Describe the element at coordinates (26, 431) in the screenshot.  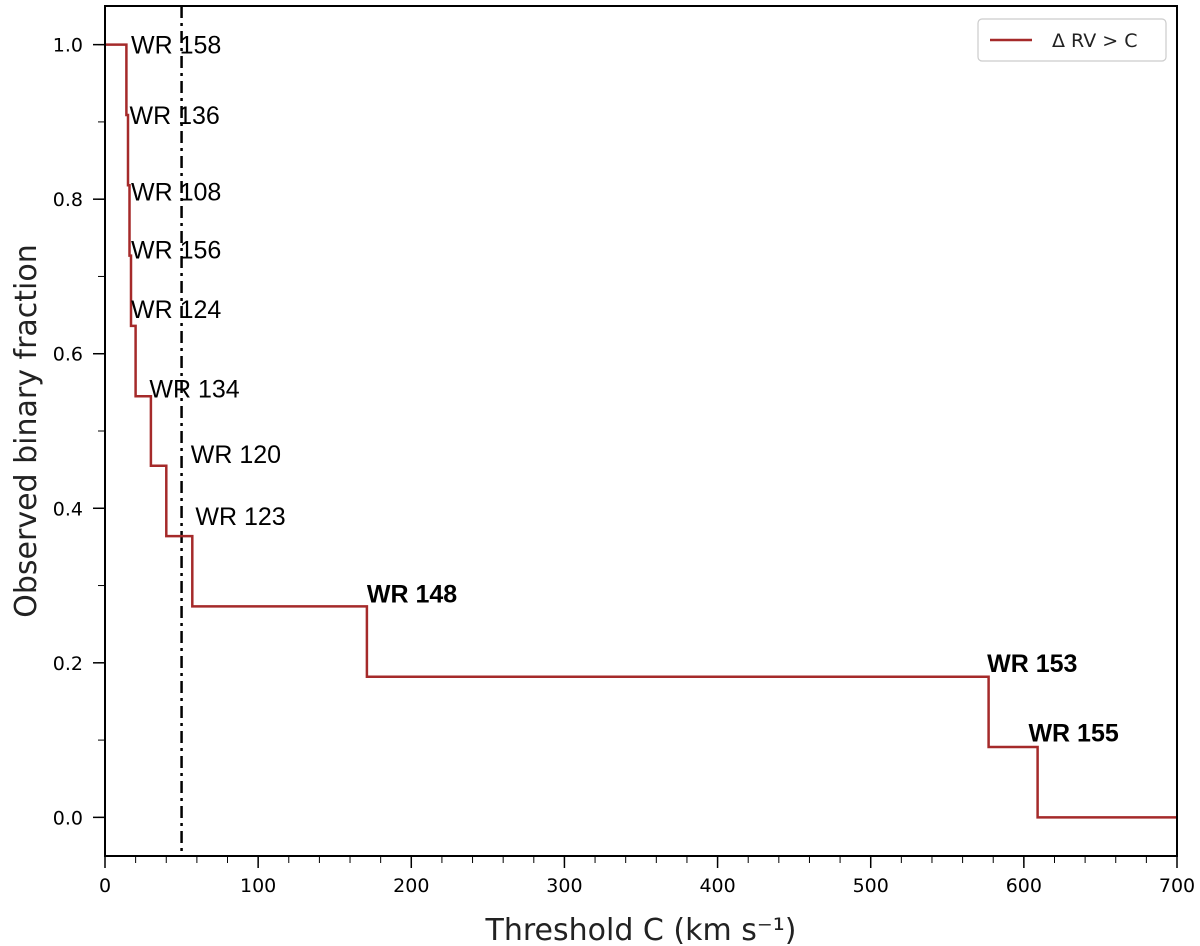
I see `y-axis-label: Observed binary fraction` at that location.